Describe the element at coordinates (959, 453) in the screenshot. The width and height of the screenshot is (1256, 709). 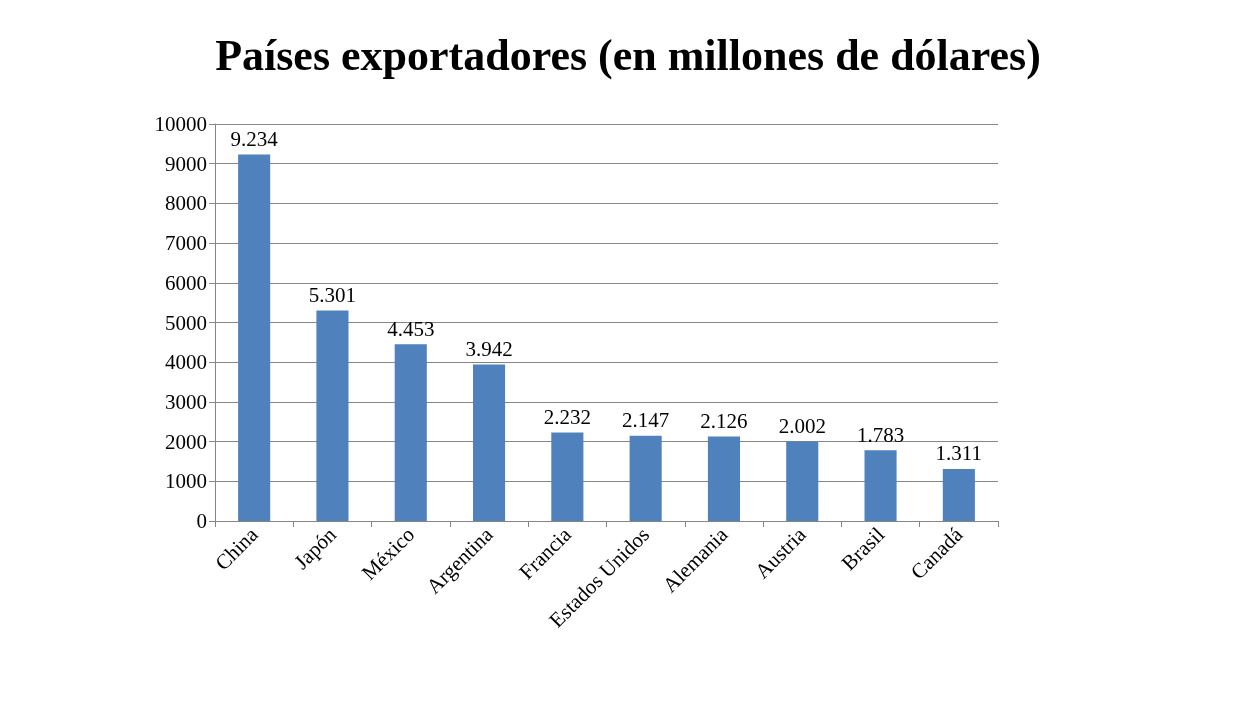
I see `data-label: 1.311` at that location.